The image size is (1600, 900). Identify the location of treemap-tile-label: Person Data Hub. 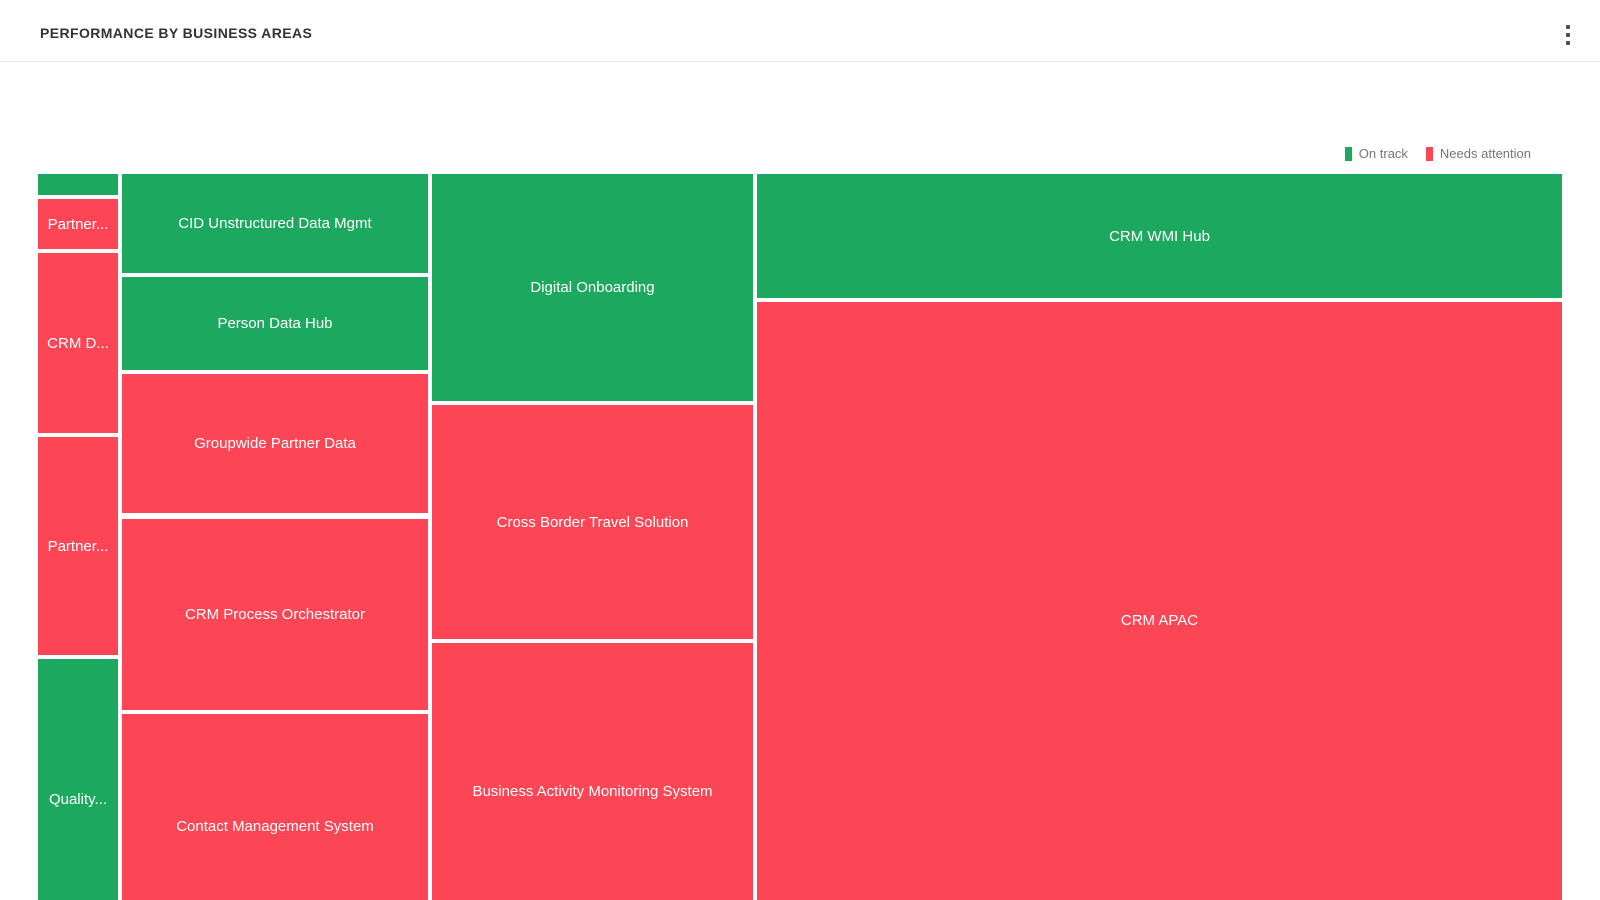
(275, 323).